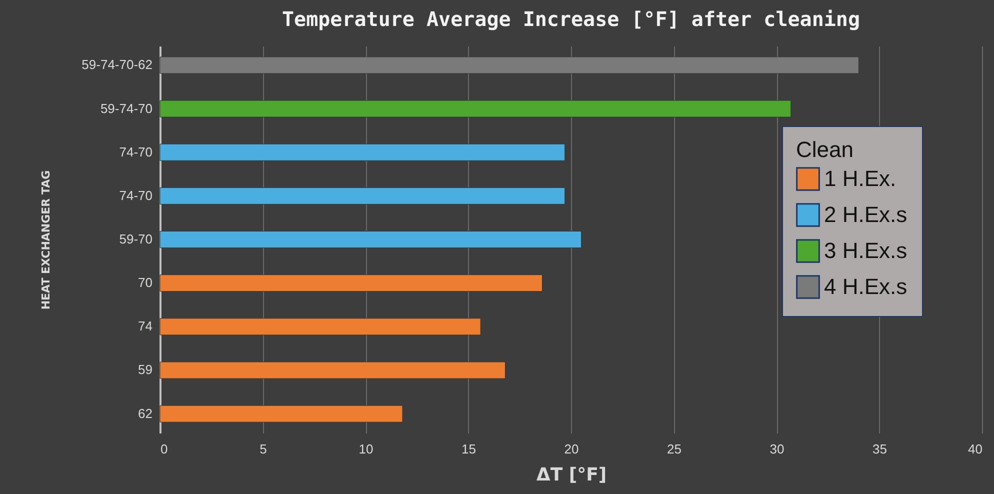  Describe the element at coordinates (117, 64) in the screenshot. I see `y-tick-label: 59-74-70-62` at that location.